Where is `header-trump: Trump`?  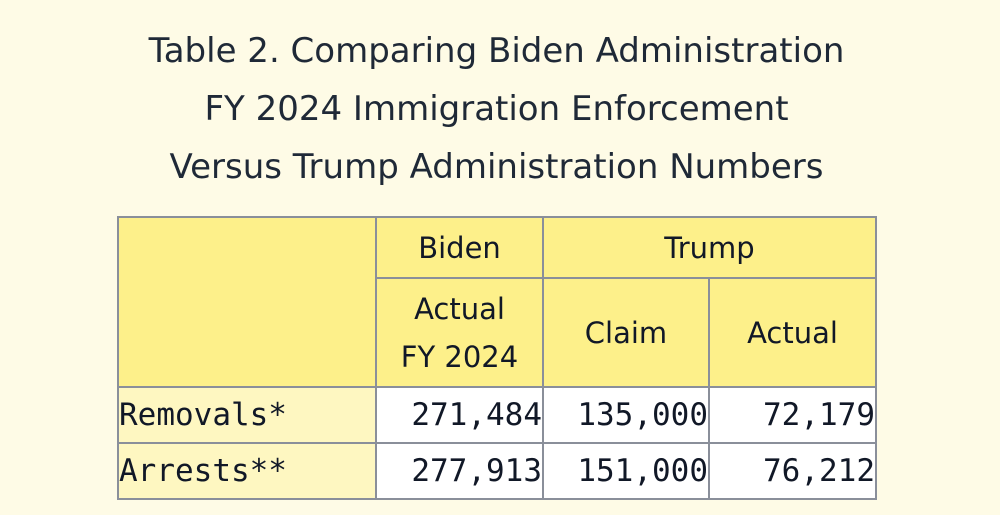
header-trump: Trump is located at coordinates (709, 247).